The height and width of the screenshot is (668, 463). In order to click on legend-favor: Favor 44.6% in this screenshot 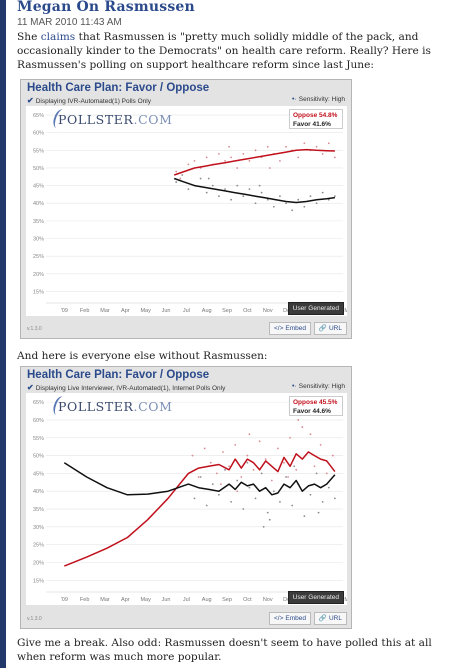, I will do `click(312, 411)`.